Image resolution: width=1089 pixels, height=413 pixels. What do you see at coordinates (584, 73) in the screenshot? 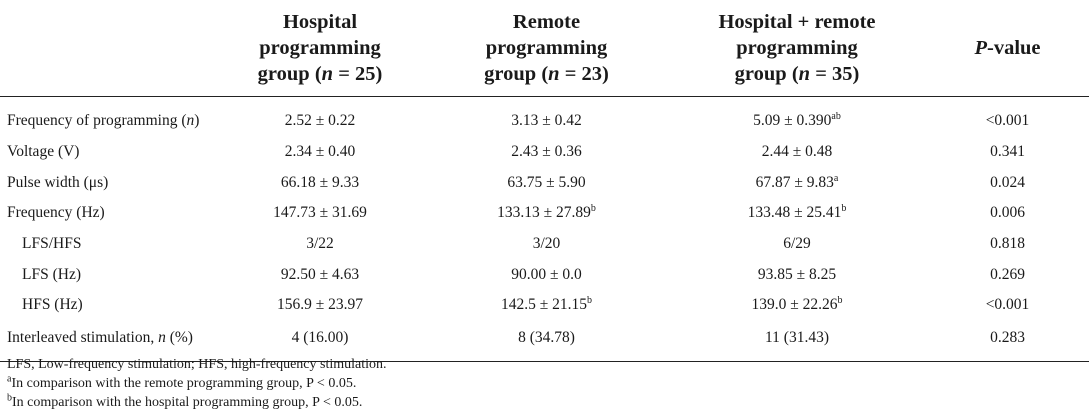
I see `header-text: = 23)` at bounding box center [584, 73].